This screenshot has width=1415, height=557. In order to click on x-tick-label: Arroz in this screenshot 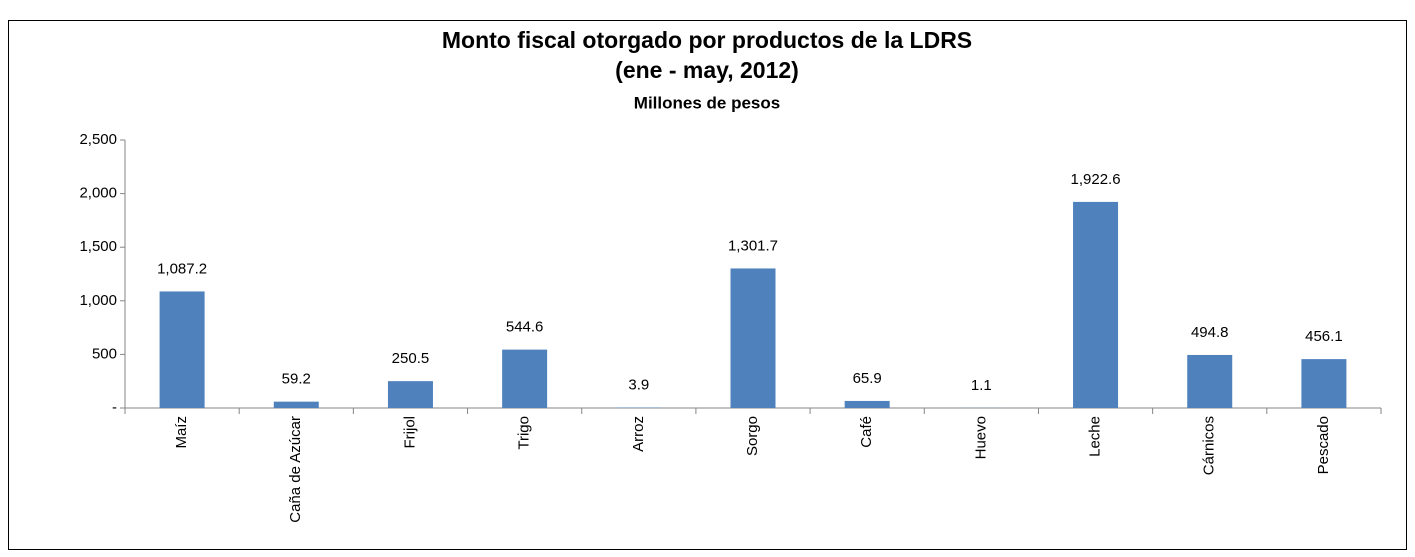, I will do `click(638, 434)`.